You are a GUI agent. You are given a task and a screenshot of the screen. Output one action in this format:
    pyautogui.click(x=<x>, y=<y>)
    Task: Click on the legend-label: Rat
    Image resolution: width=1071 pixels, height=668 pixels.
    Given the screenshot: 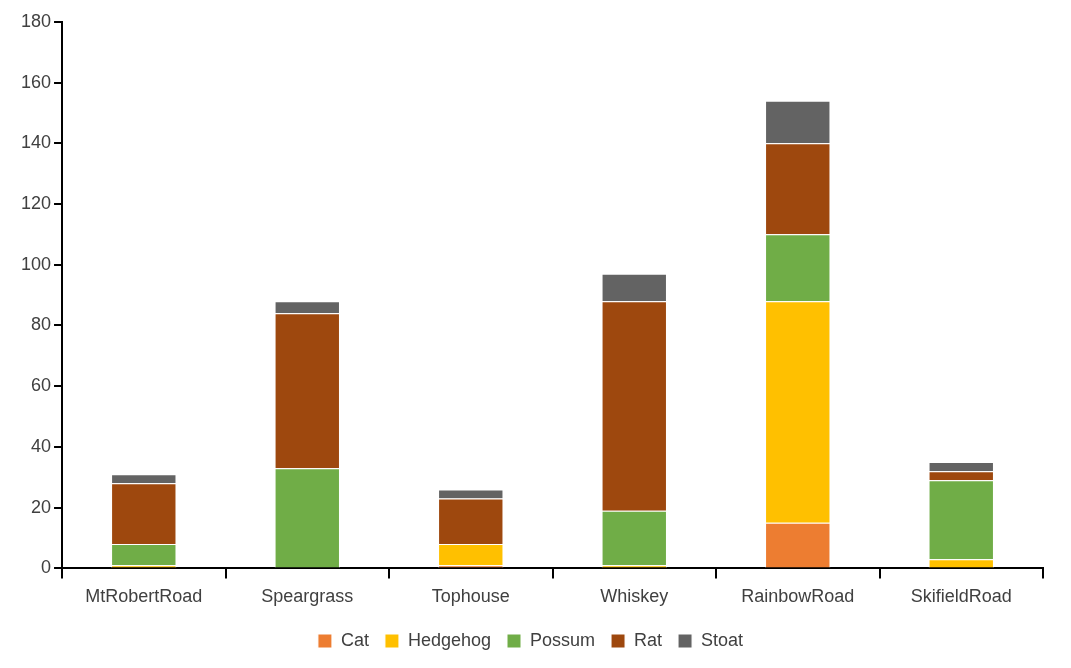 What is the action you would take?
    pyautogui.click(x=648, y=639)
    